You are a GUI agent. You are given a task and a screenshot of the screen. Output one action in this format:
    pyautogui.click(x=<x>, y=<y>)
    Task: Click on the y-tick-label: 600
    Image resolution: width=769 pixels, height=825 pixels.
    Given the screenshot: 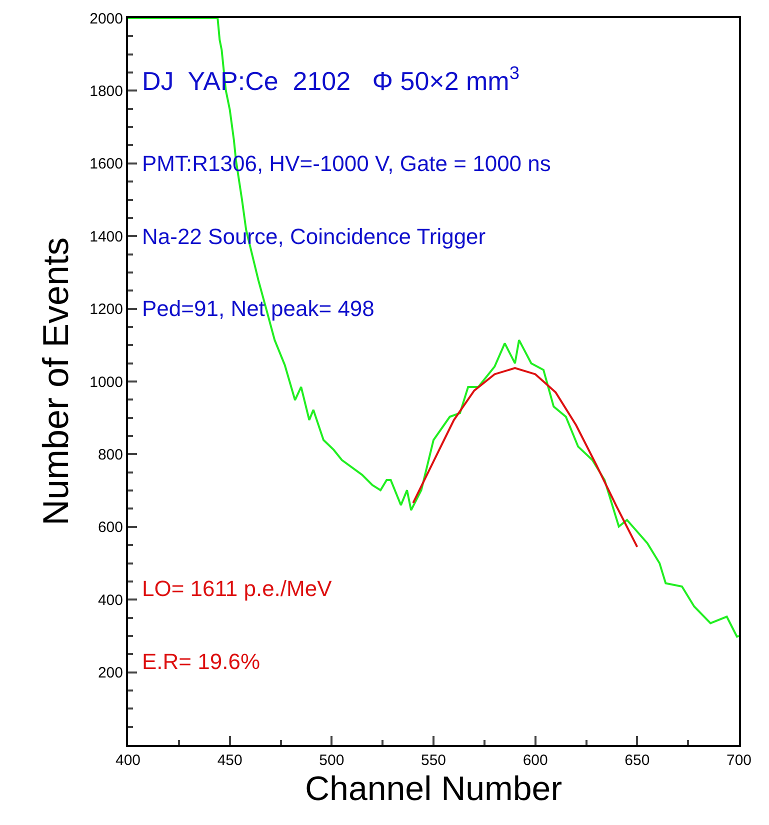 What is the action you would take?
    pyautogui.click(x=110, y=527)
    